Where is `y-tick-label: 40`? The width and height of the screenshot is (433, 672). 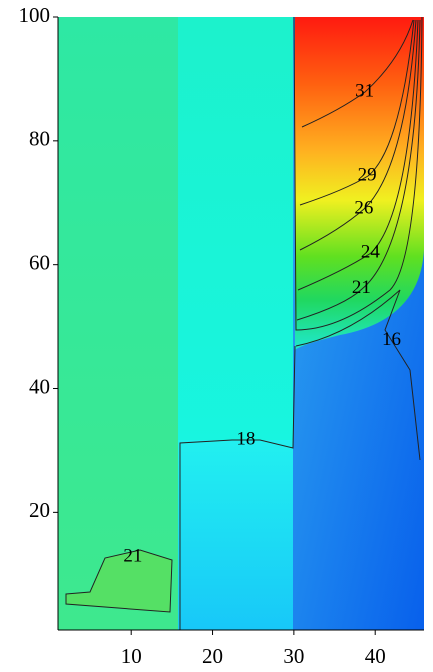
y-tick-label: 40 is located at coordinates (39, 386).